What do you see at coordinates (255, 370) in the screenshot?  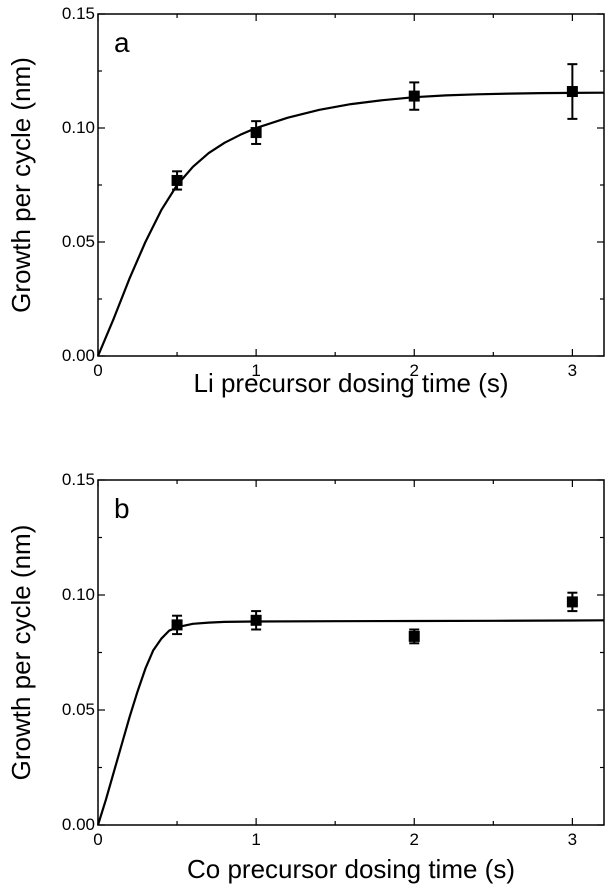 I see `panel-a-x-tick-label: 1` at bounding box center [255, 370].